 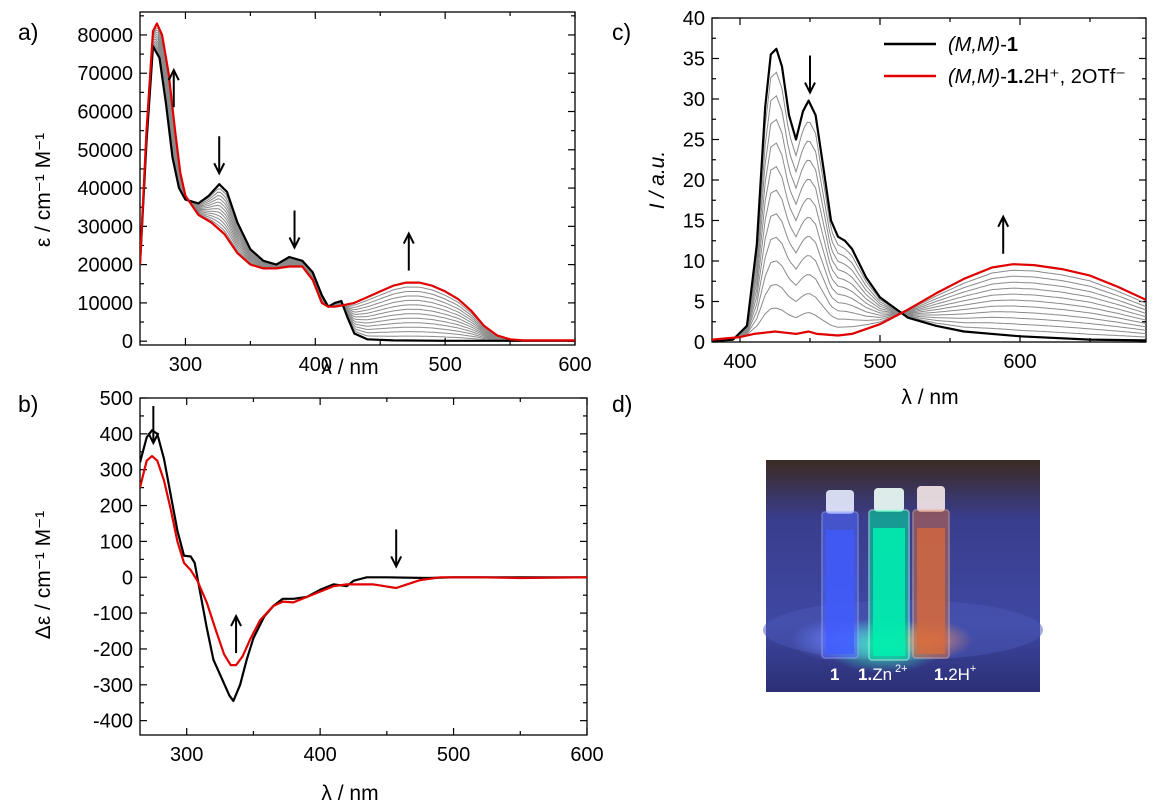 What do you see at coordinates (113, 650) in the screenshot?
I see `y-tick-label: -200` at bounding box center [113, 650].